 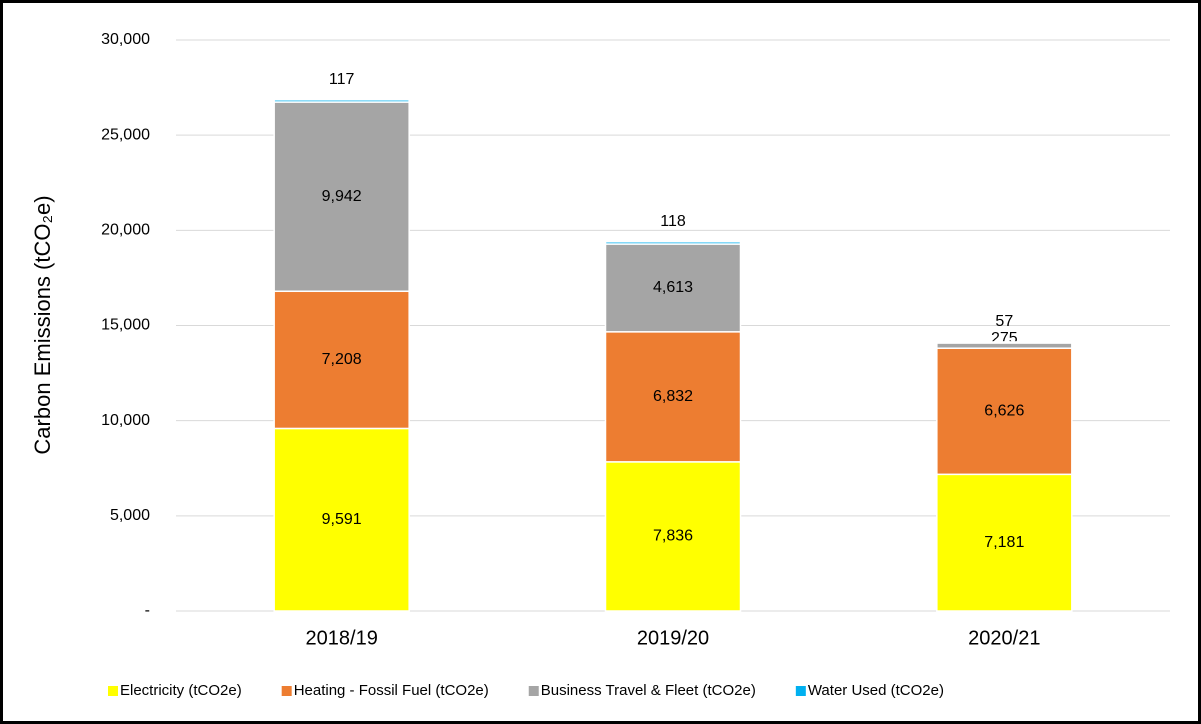 I want to click on x-tick-label: 2019/20, so click(x=673, y=638).